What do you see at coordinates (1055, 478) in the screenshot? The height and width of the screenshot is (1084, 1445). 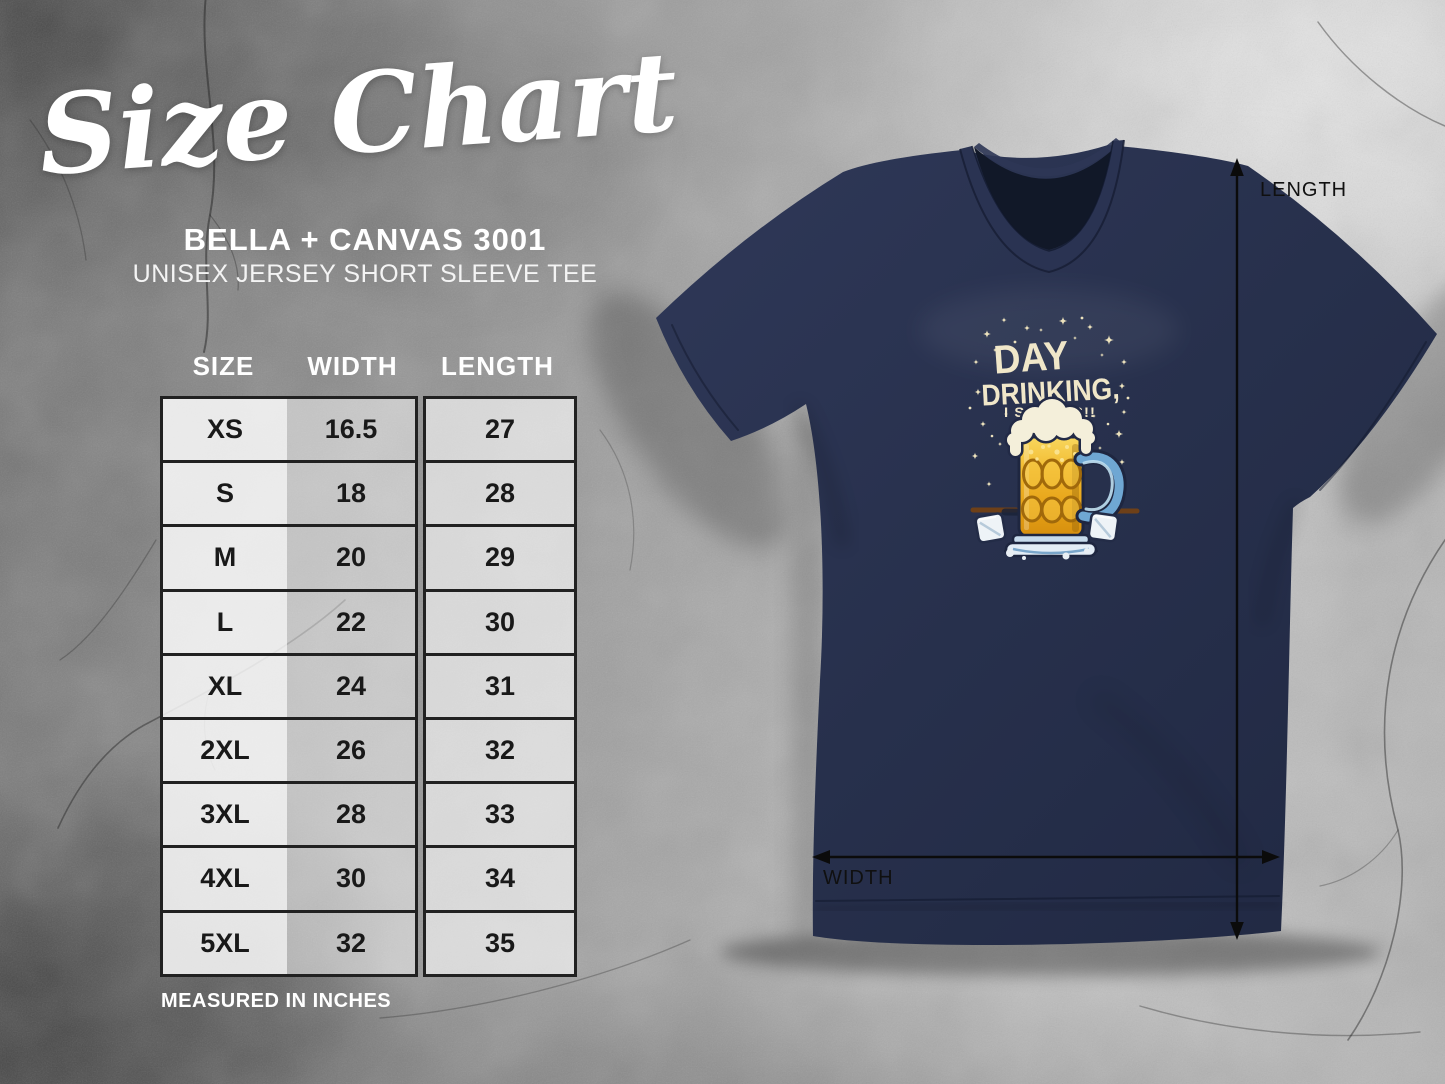 I see `beer-mug-illustration` at bounding box center [1055, 478].